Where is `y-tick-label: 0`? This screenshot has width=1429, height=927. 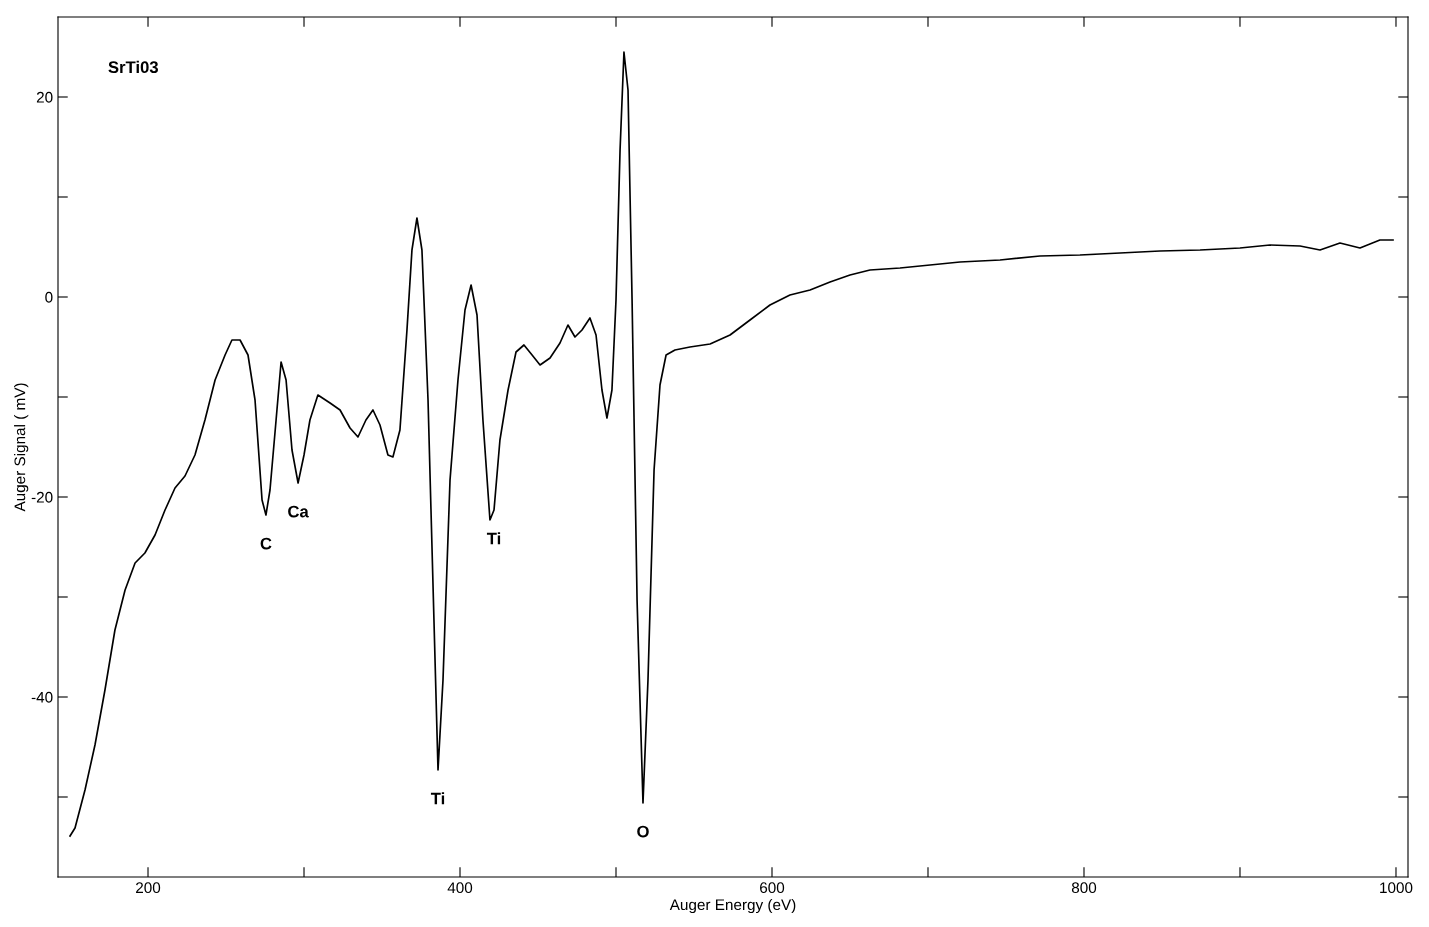 y-tick-label: 0 is located at coordinates (49, 297).